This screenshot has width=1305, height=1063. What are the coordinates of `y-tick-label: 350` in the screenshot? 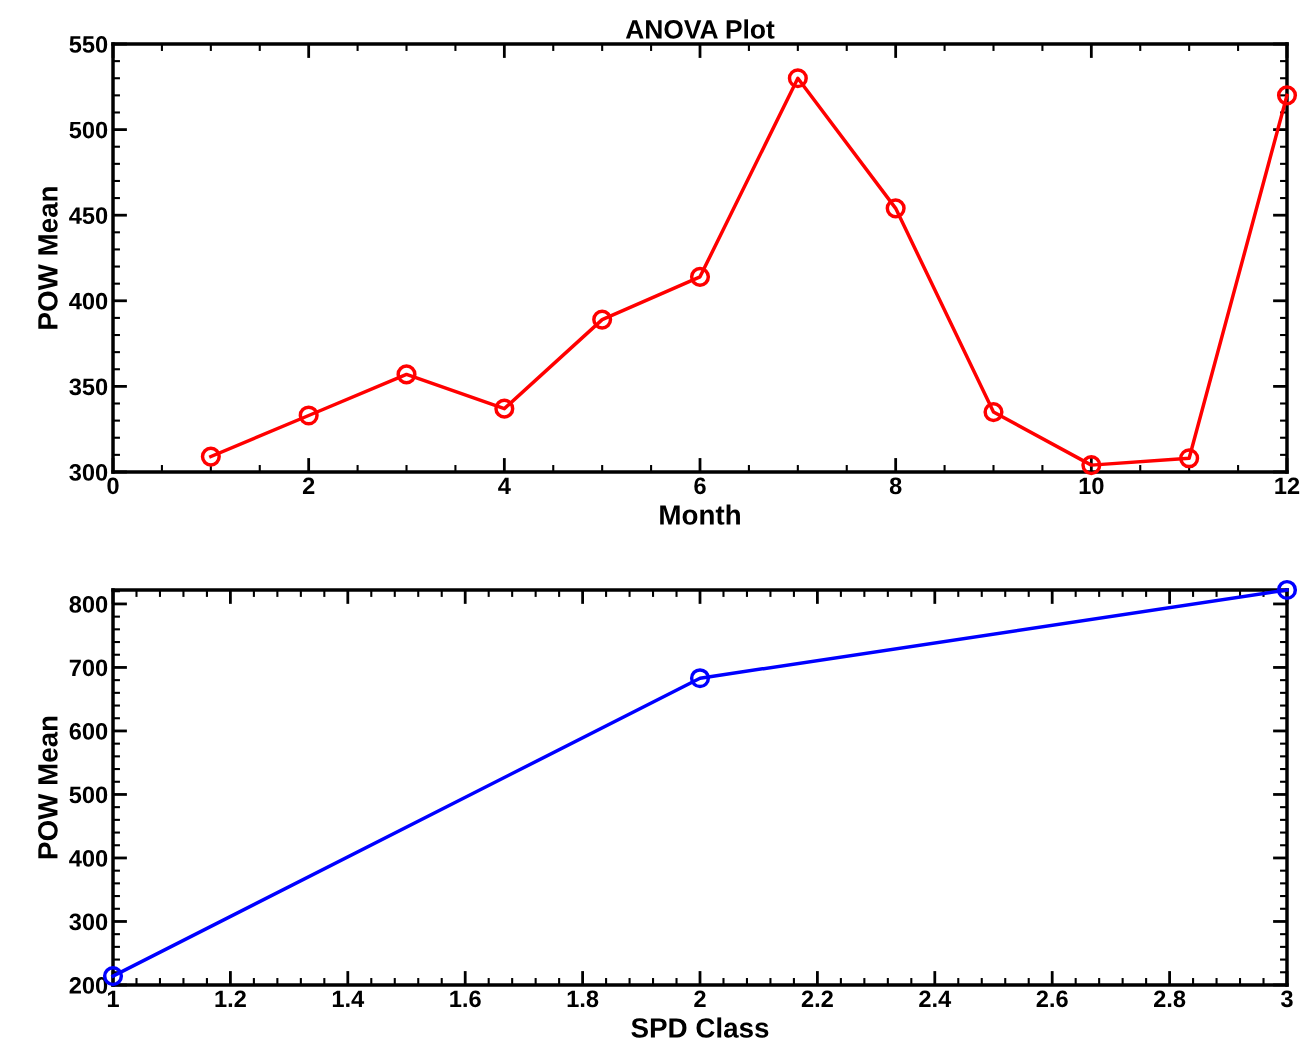 It's located at (88, 387).